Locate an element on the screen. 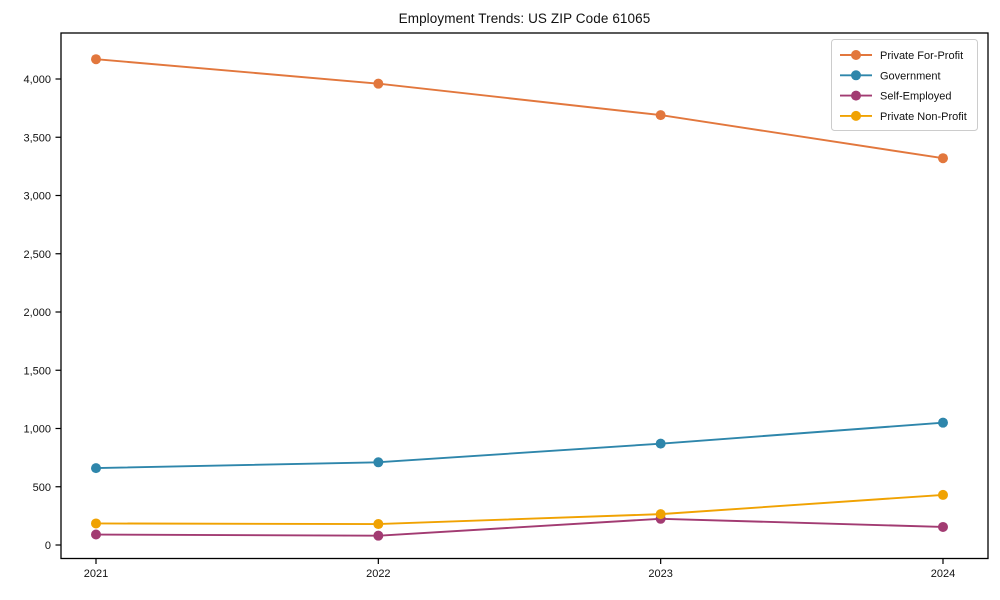  x-axis-tick-label: 2021 is located at coordinates (96, 574).